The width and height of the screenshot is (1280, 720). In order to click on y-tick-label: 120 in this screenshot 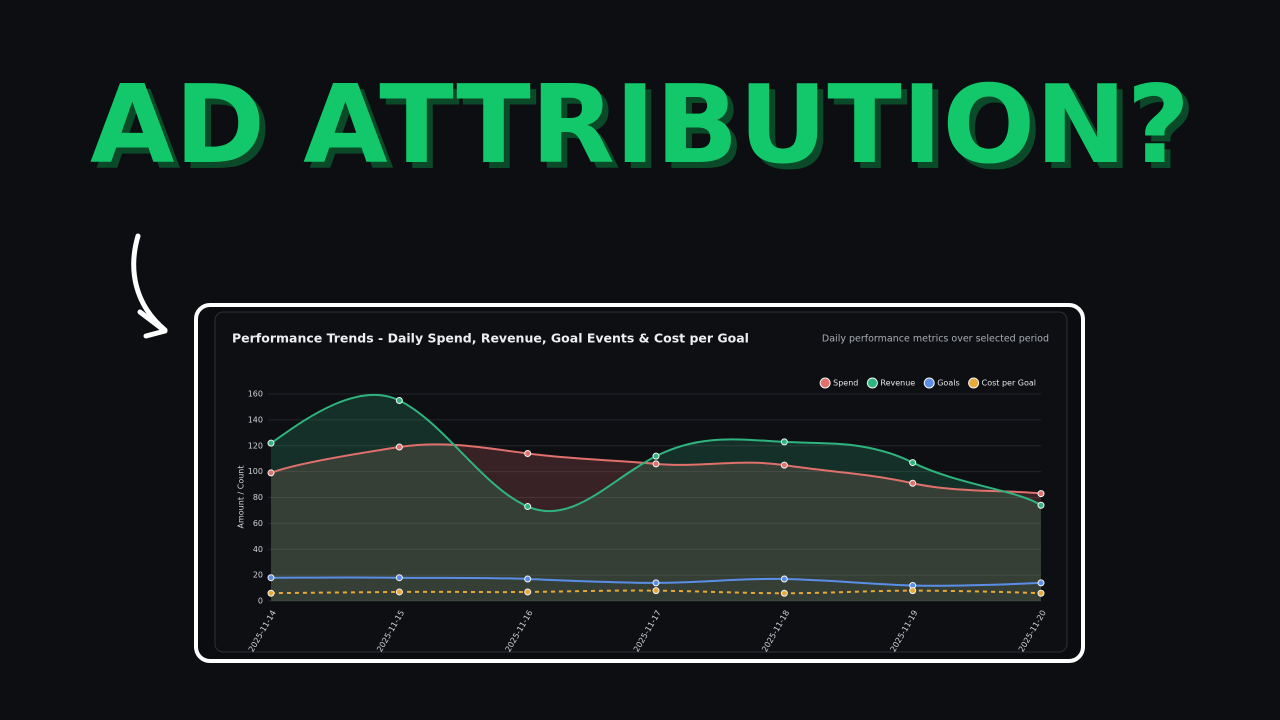, I will do `click(255, 445)`.